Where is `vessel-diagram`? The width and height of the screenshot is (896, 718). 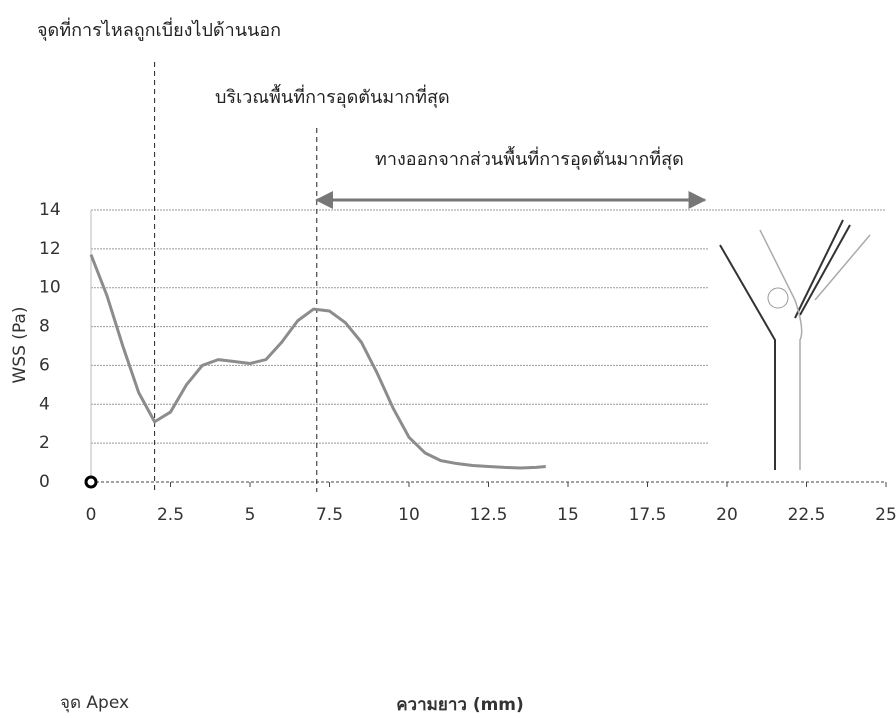
vessel-diagram is located at coordinates (798, 347).